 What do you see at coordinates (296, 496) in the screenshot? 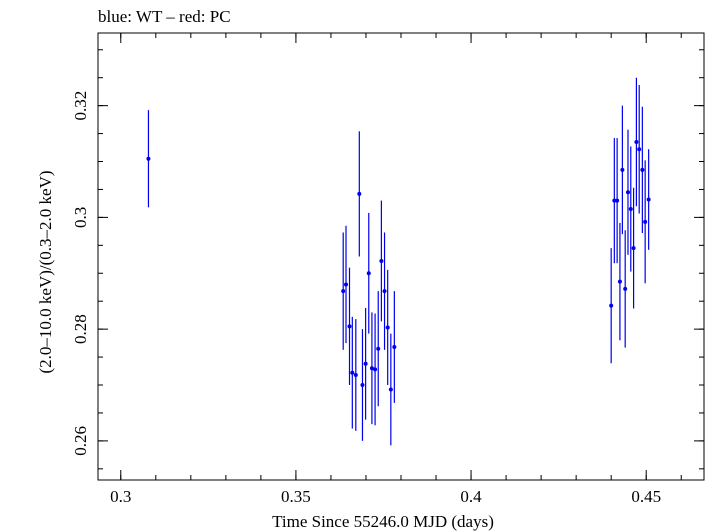
I see `x-tick-label: 0.35` at bounding box center [296, 496].